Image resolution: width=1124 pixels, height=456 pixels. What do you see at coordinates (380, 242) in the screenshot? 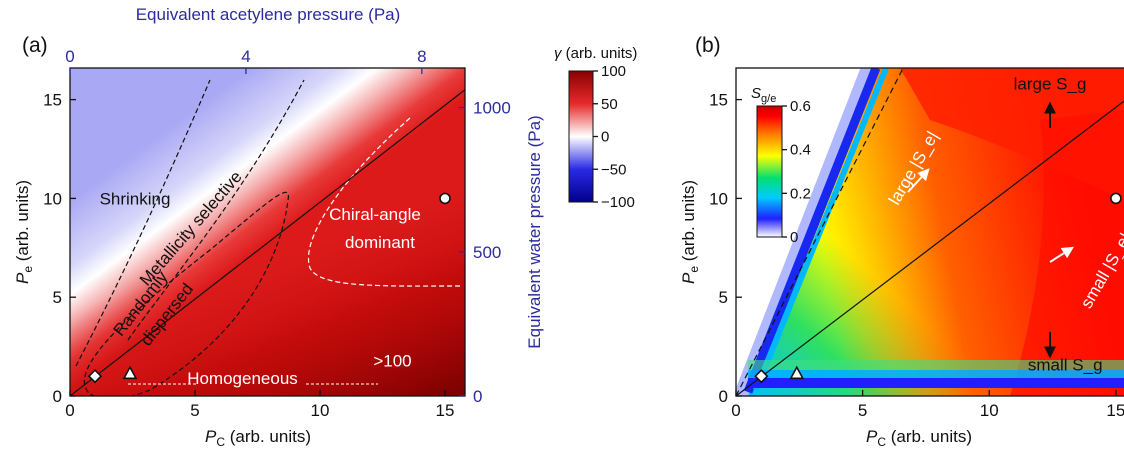
I see `a-region-label: dominant` at bounding box center [380, 242].